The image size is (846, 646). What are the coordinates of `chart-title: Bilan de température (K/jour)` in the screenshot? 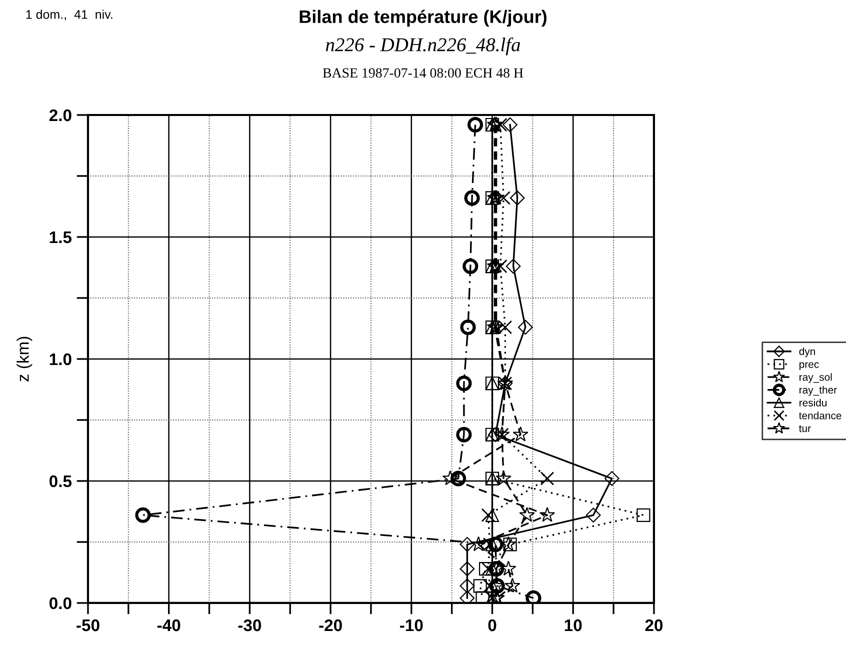 It's located at (423, 18).